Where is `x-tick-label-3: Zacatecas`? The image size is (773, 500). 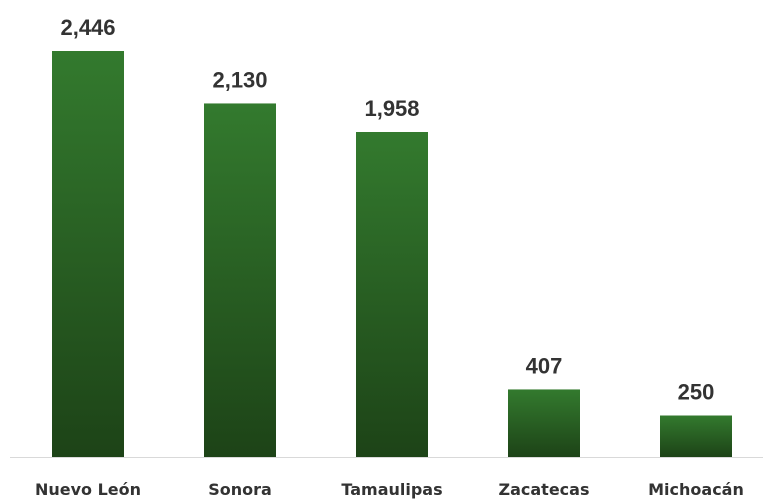 x-tick-label-3: Zacatecas is located at coordinates (544, 489).